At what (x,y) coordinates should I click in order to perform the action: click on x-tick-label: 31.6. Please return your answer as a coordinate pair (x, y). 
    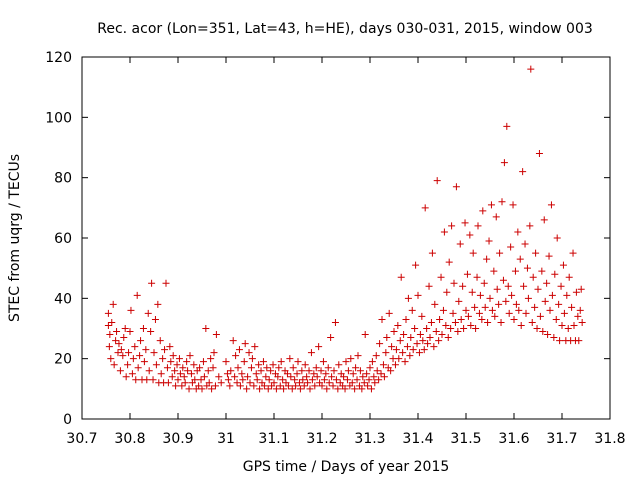
    Looking at the image, I should click on (513, 439).